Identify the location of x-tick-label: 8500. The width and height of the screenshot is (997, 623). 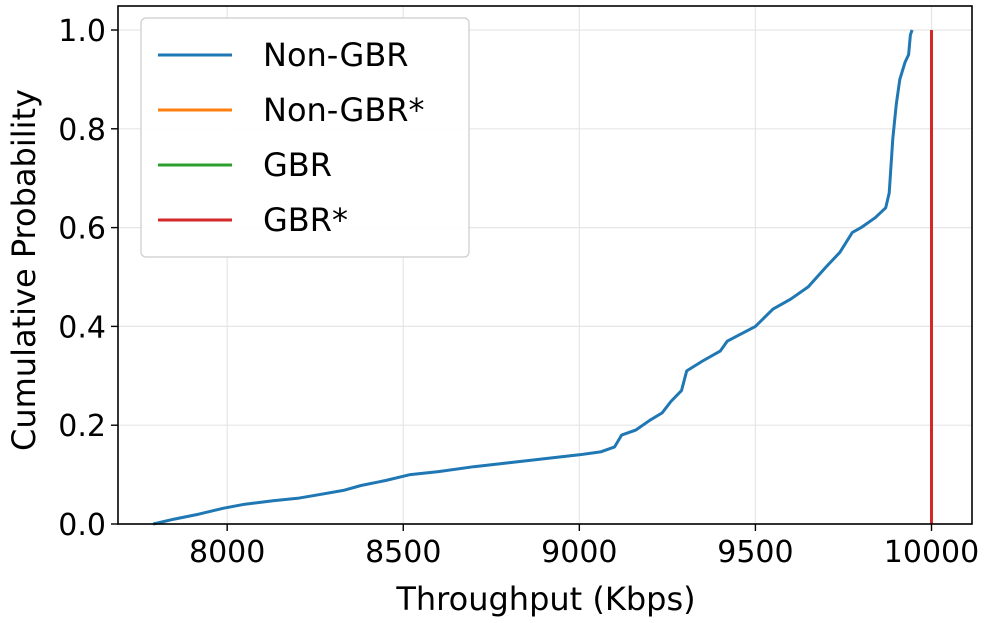
(403, 552).